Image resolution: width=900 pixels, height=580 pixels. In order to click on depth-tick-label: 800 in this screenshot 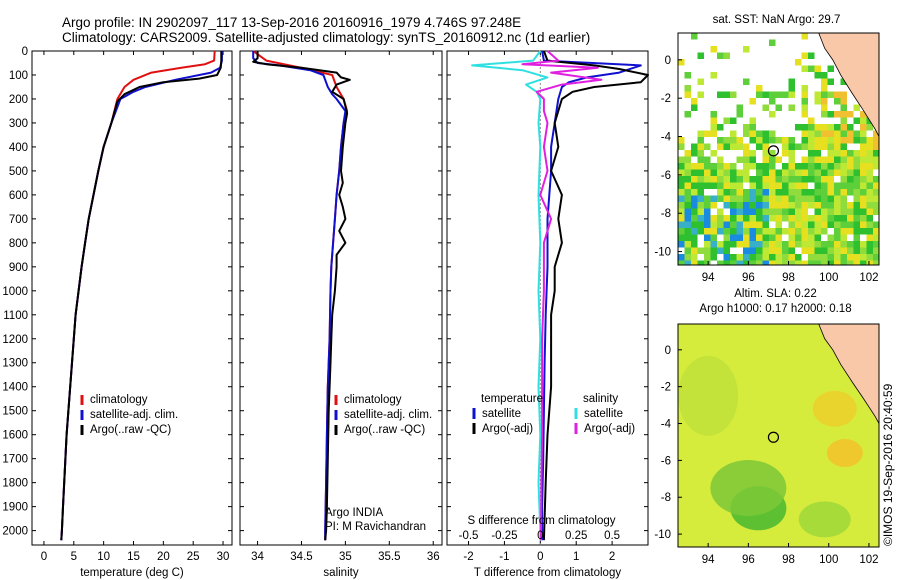, I will do `click(18, 244)`.